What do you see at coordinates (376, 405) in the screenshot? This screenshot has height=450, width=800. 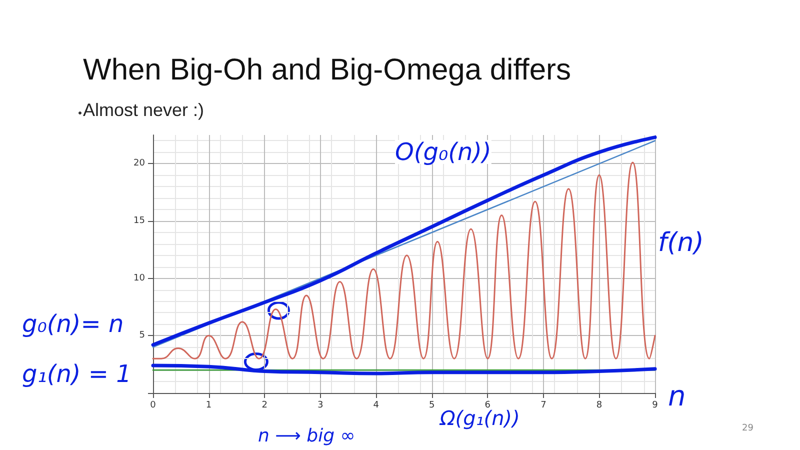 I see `x-tick-label: 4` at bounding box center [376, 405].